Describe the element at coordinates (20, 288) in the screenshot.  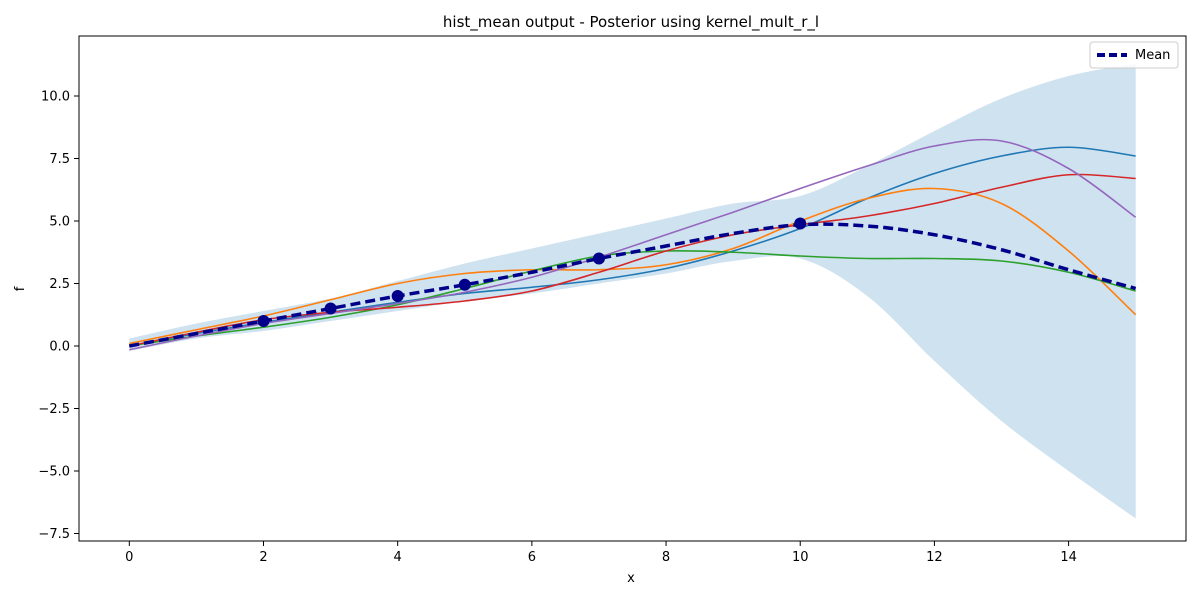
I see `y-axis-label: f` at that location.